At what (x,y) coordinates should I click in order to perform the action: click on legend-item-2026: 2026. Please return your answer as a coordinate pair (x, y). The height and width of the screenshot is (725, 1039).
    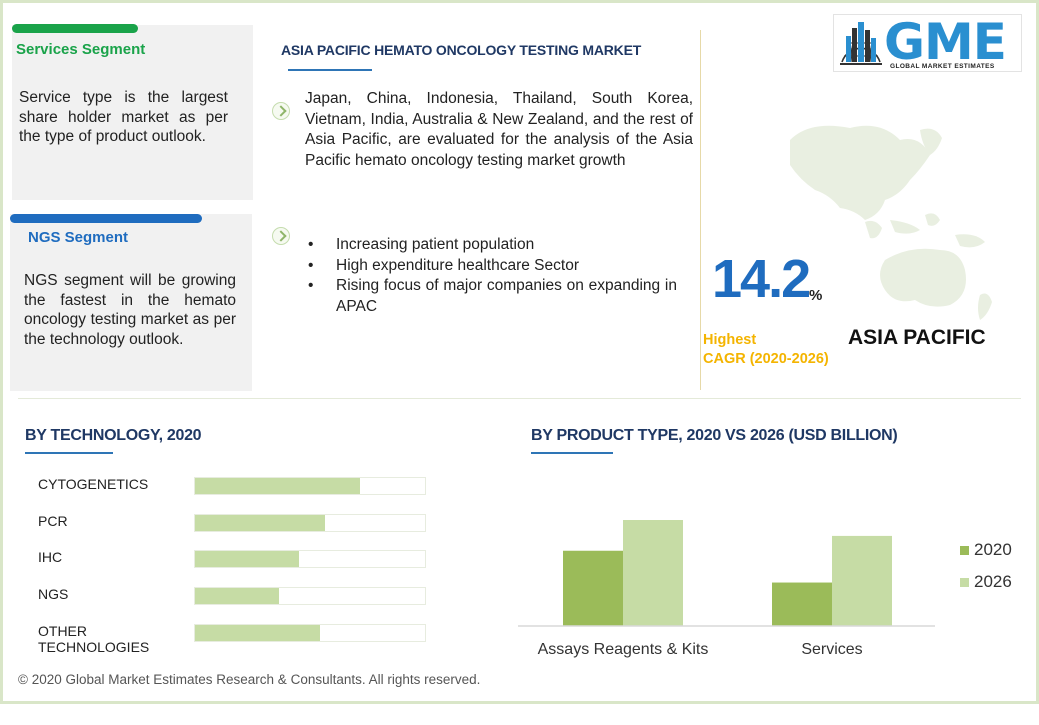
    Looking at the image, I should click on (986, 582).